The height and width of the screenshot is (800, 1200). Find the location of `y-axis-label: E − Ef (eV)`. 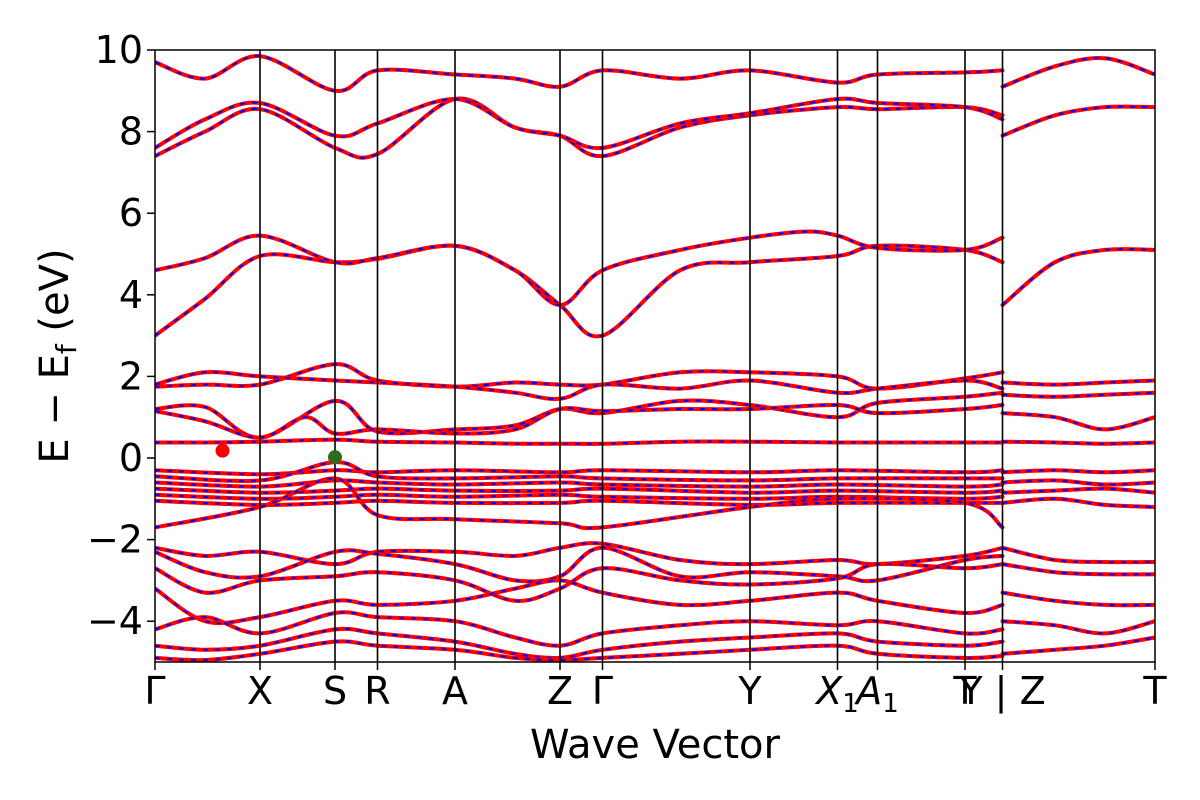

y-axis-label: E − Ef (eV) is located at coordinates (57, 355).